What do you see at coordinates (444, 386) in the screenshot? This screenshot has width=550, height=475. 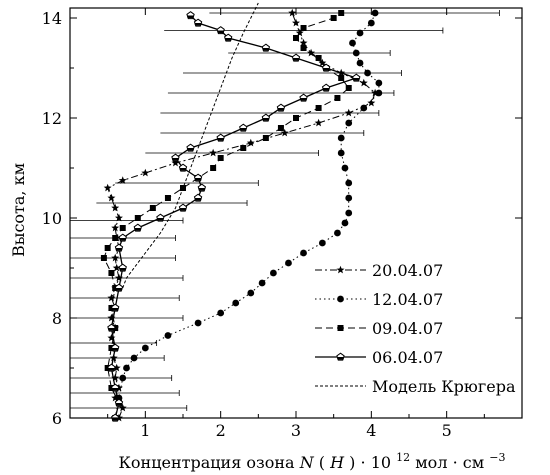 I see `legend-label: Модель Крюгера` at bounding box center [444, 386].